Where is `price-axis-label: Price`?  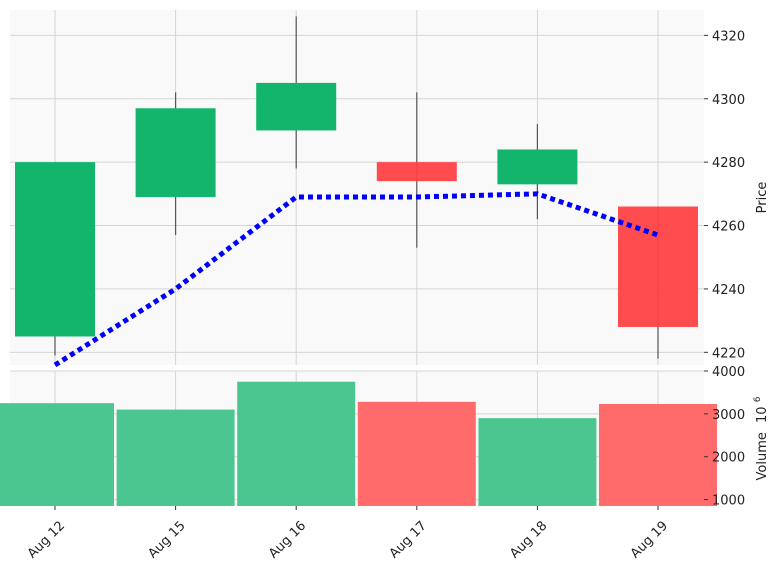
price-axis-label: Price is located at coordinates (762, 198).